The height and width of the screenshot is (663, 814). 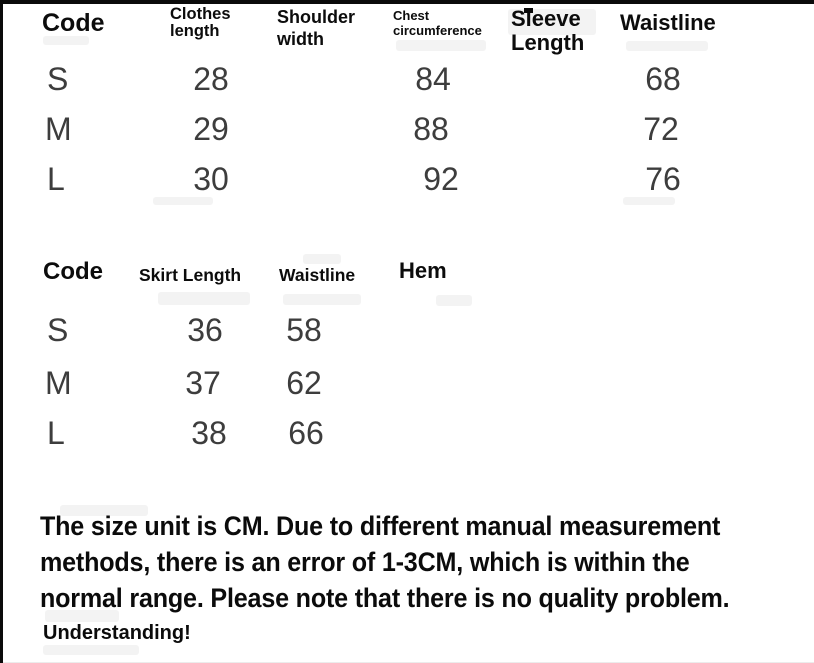 I want to click on column-header-chest-circumference: Chest circumference, so click(x=437, y=23).